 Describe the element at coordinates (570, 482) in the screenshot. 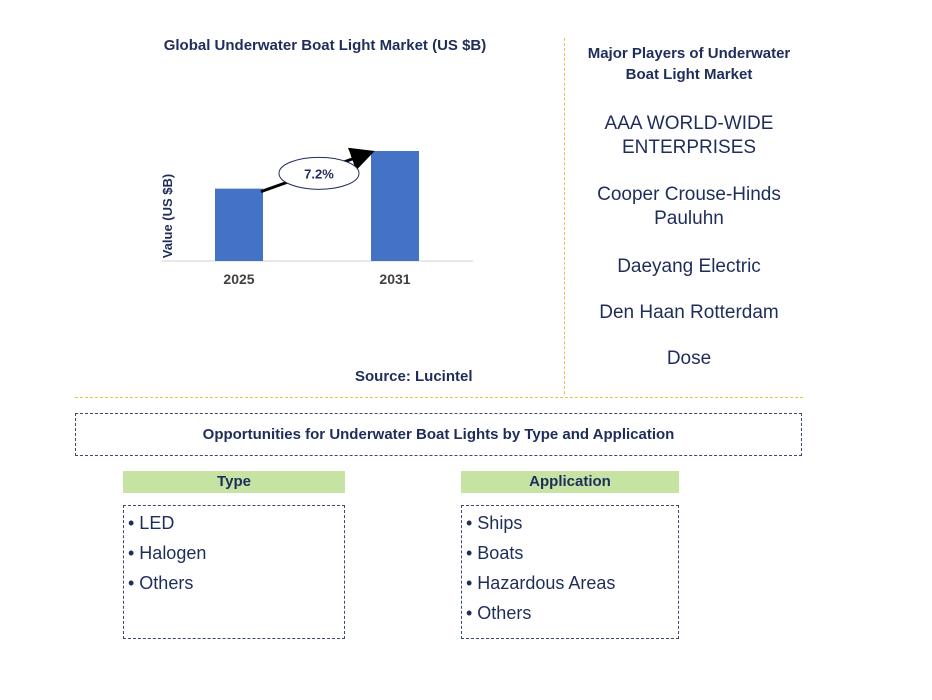

I see `application-header: Application` at that location.